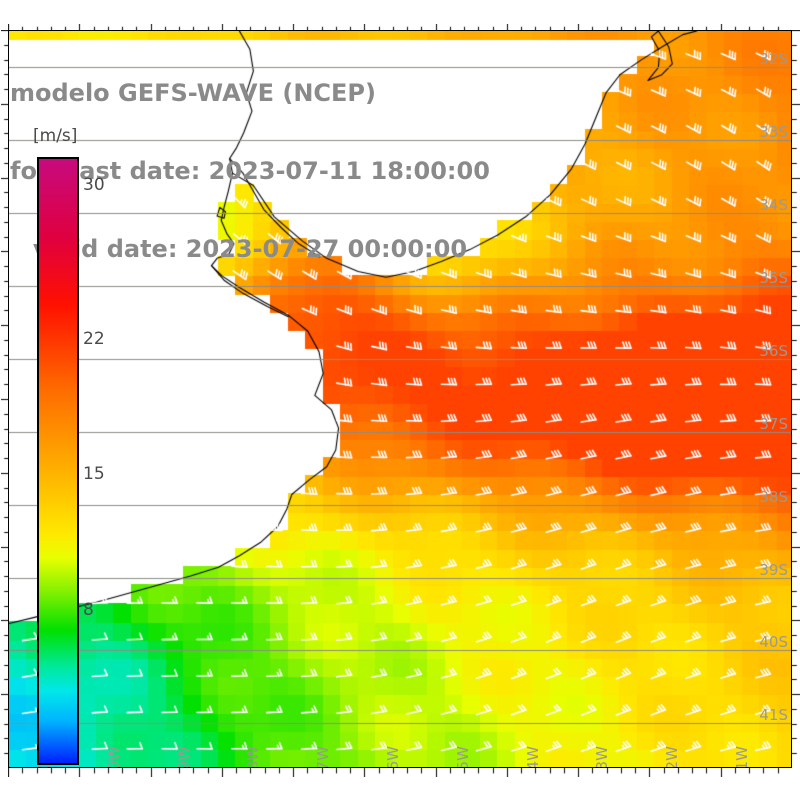  Describe the element at coordinates (88, 609) in the screenshot. I see `colorbar-tick-label: 8` at that location.